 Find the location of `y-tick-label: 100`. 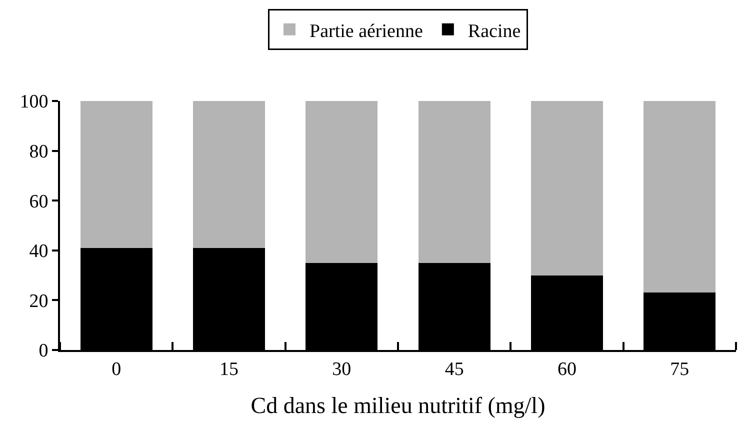

y-tick-label: 100 is located at coordinates (34, 102).